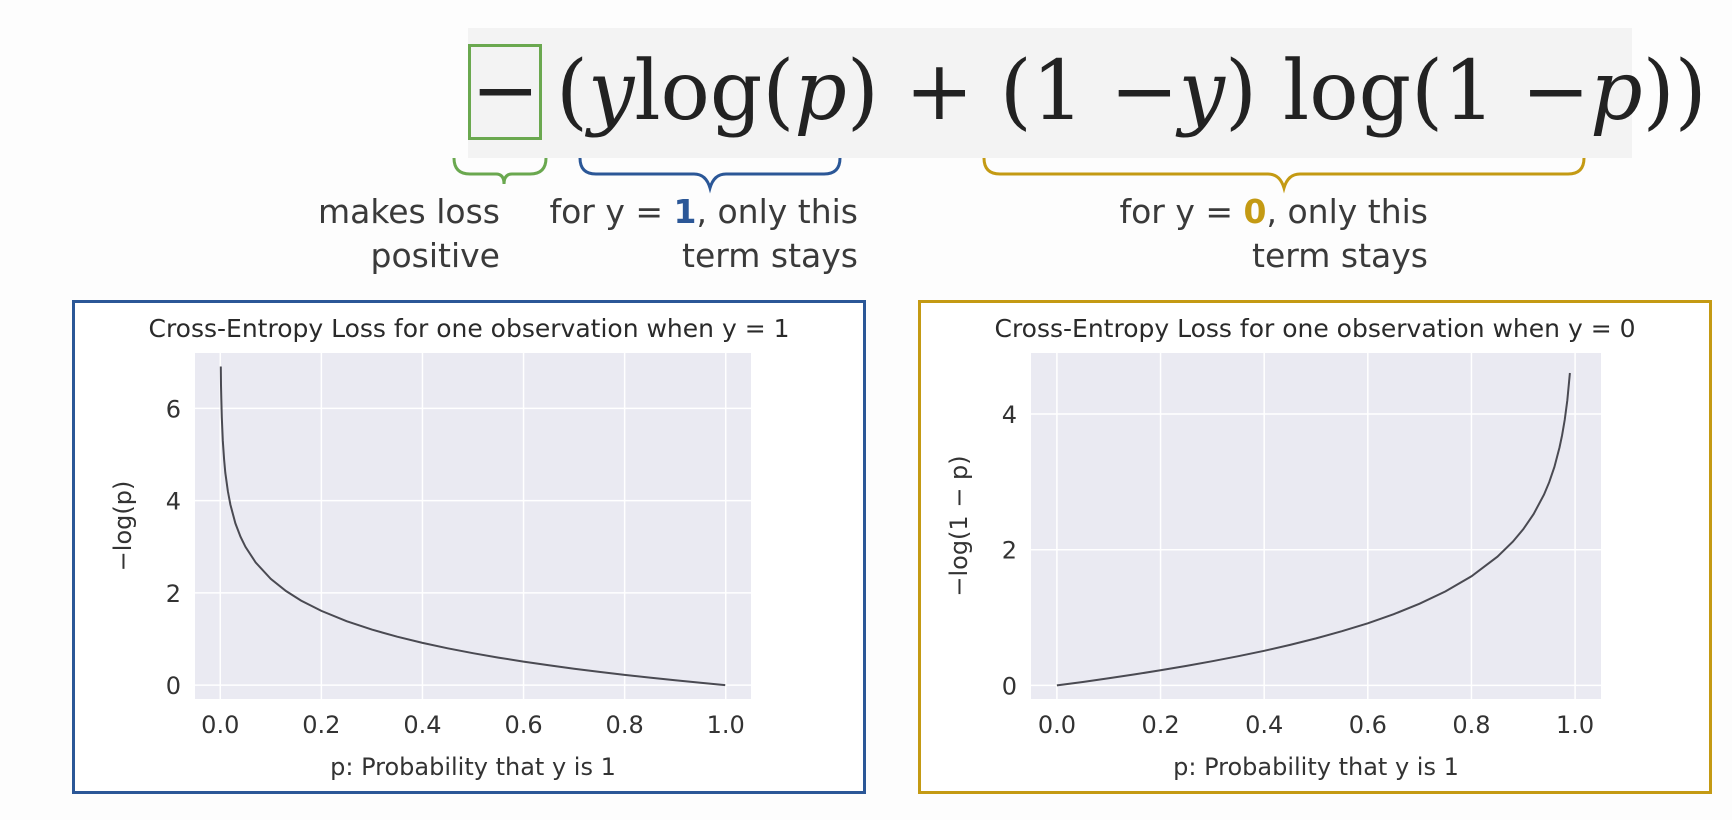 The height and width of the screenshot is (820, 1732). I want to click on formula-braces, so click(1019, 175).